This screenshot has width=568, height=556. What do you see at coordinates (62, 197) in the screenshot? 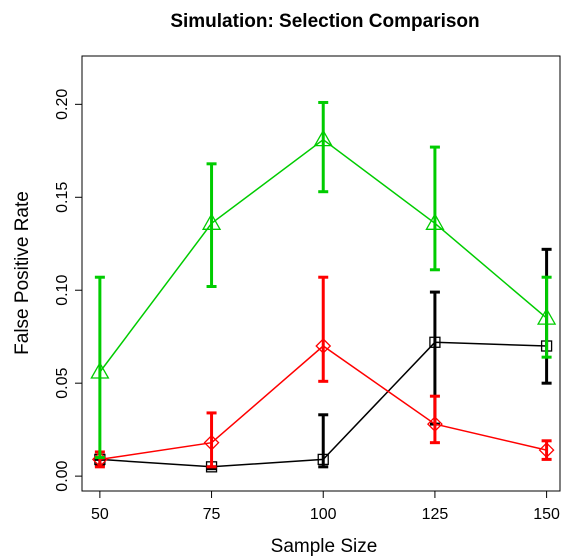
I see `y-tick-label: 0.15` at bounding box center [62, 197].